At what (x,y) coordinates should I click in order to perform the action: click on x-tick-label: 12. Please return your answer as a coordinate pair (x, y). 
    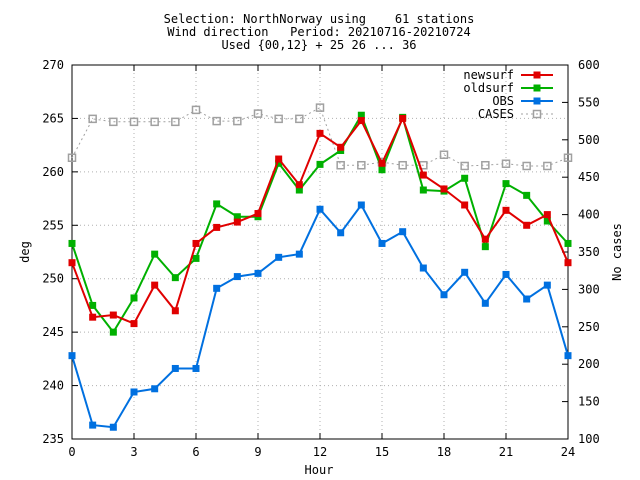
    Looking at the image, I should click on (320, 452).